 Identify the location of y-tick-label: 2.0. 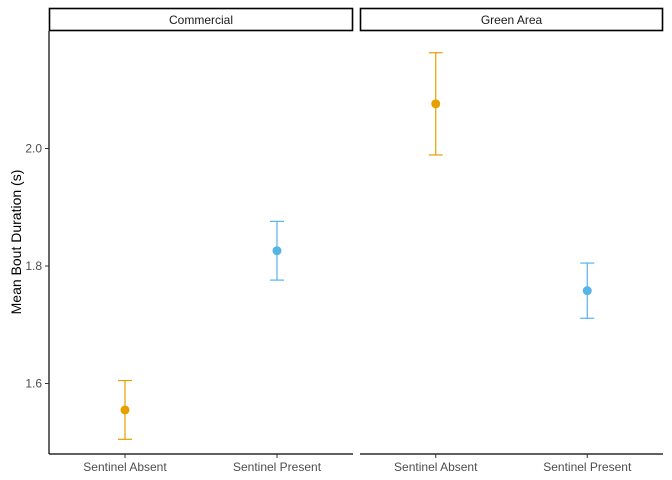
(33, 149).